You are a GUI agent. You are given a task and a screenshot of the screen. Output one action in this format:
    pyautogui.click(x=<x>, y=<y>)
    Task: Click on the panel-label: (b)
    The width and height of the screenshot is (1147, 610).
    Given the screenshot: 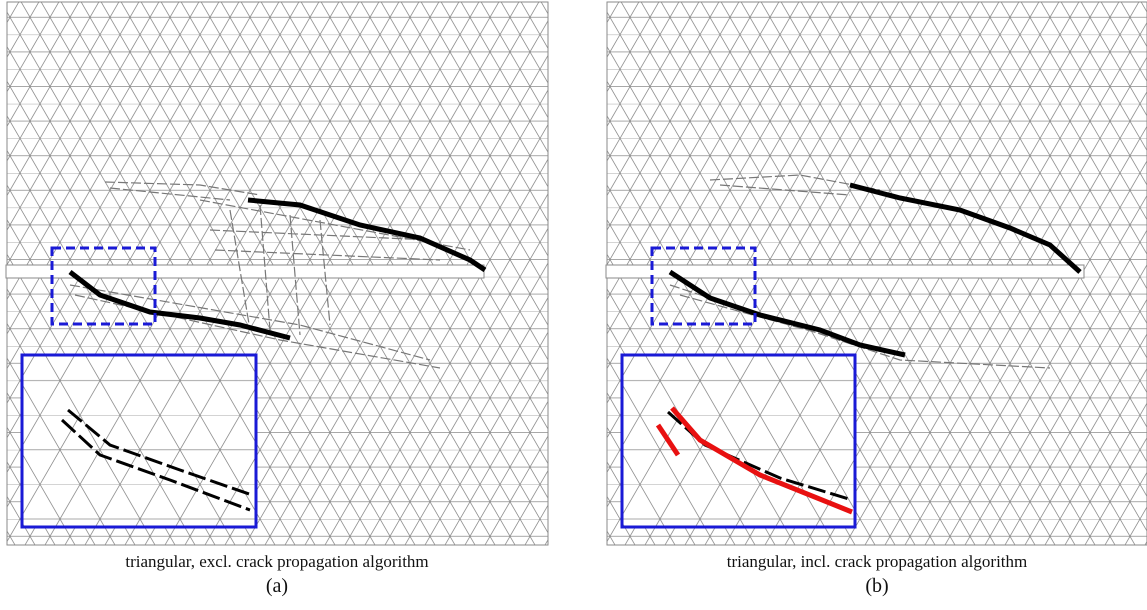 What is the action you would take?
    pyautogui.click(x=876, y=586)
    